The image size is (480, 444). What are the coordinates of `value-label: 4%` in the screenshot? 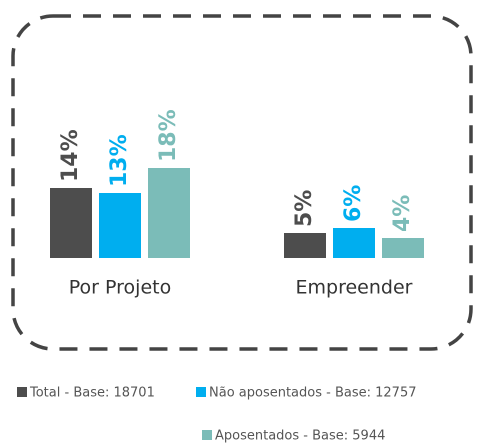 It's located at (402, 213).